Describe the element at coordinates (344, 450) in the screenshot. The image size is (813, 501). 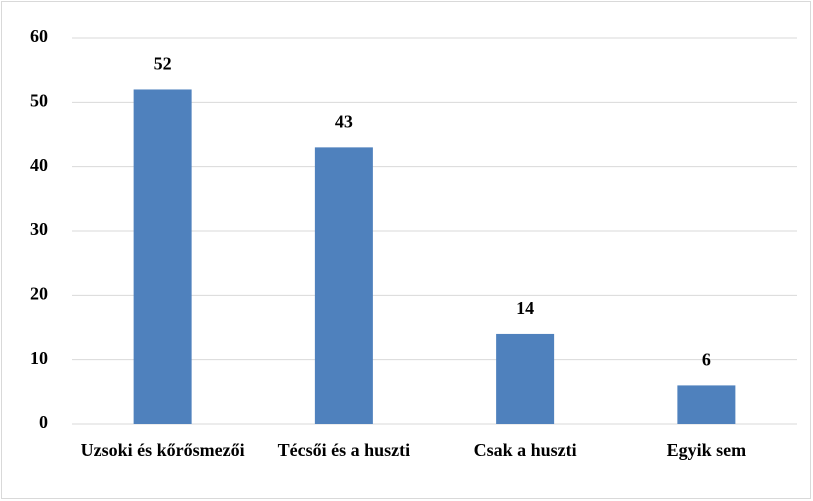
I see `x-tick-label: Técsői és a huszti` at that location.